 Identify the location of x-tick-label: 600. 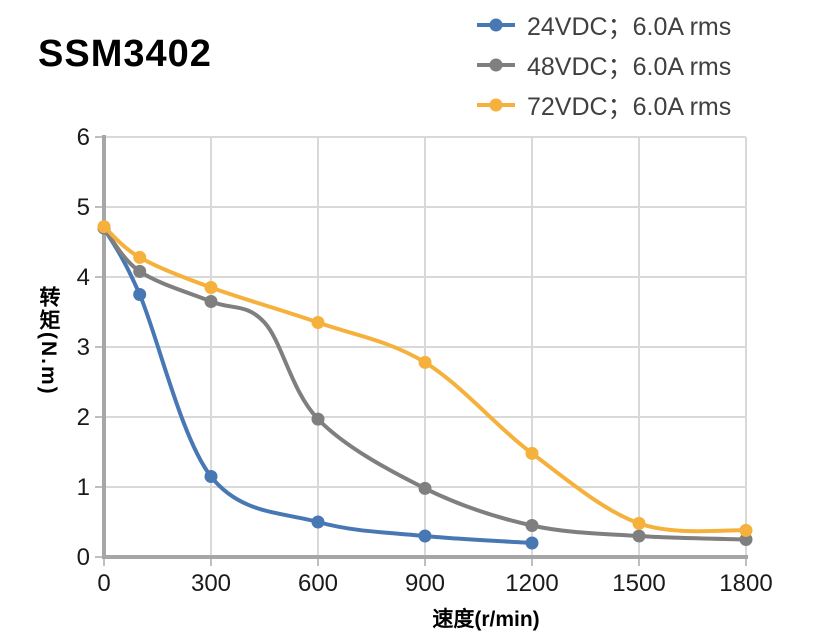
(318, 583).